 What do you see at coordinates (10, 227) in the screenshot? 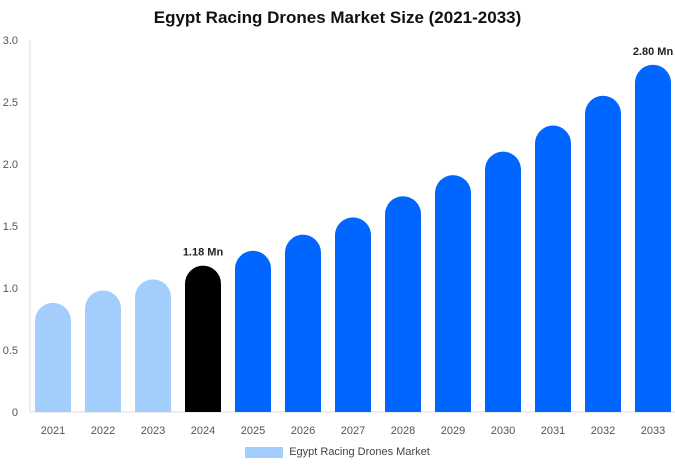
I see `y-tick-label: 1.5` at bounding box center [10, 227].